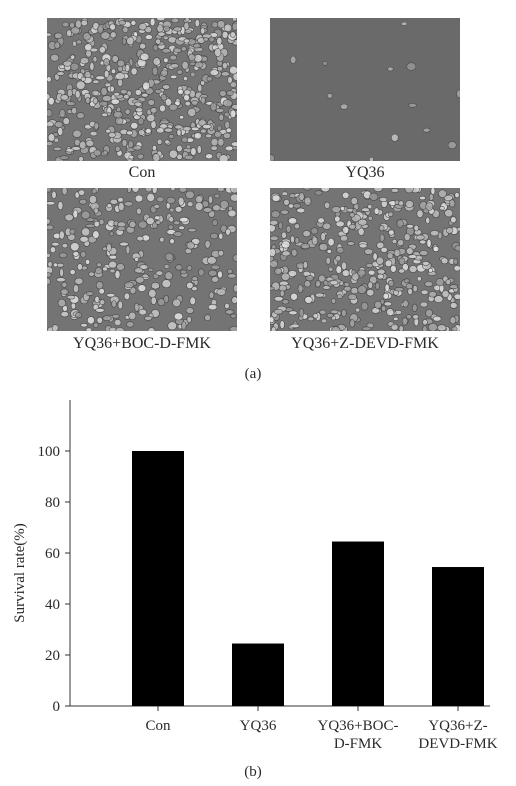 The height and width of the screenshot is (786, 516). Describe the element at coordinates (358, 744) in the screenshot. I see `x-tick-label-2-1: D-FMK` at that location.